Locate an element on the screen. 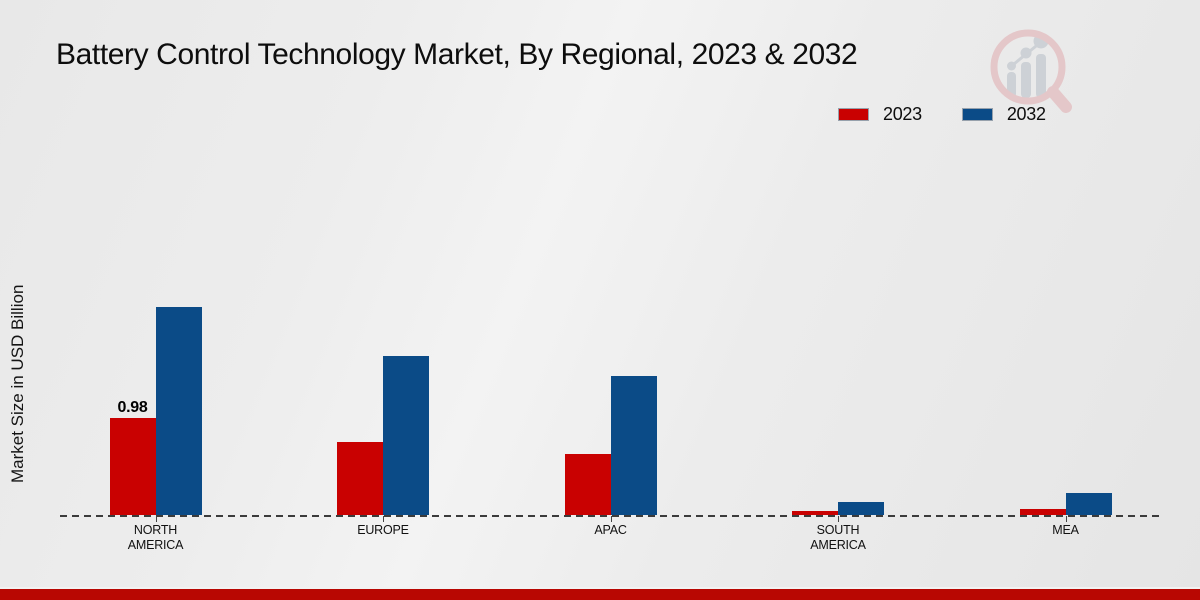 The height and width of the screenshot is (600, 1200). bar-2023-apac is located at coordinates (587, 484).